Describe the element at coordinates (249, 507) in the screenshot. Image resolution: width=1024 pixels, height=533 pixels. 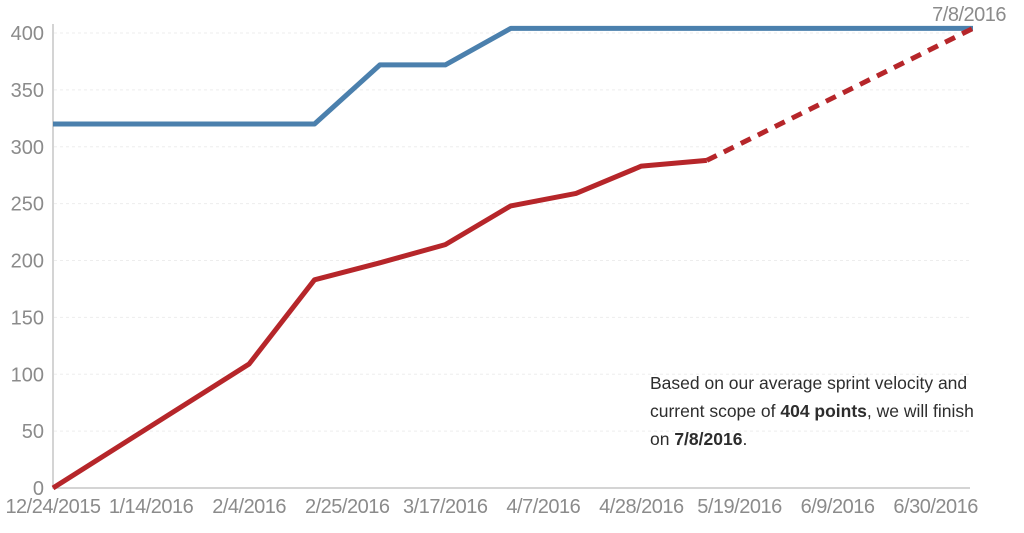
I see `x-tick-label: 2/4/2016` at that location.